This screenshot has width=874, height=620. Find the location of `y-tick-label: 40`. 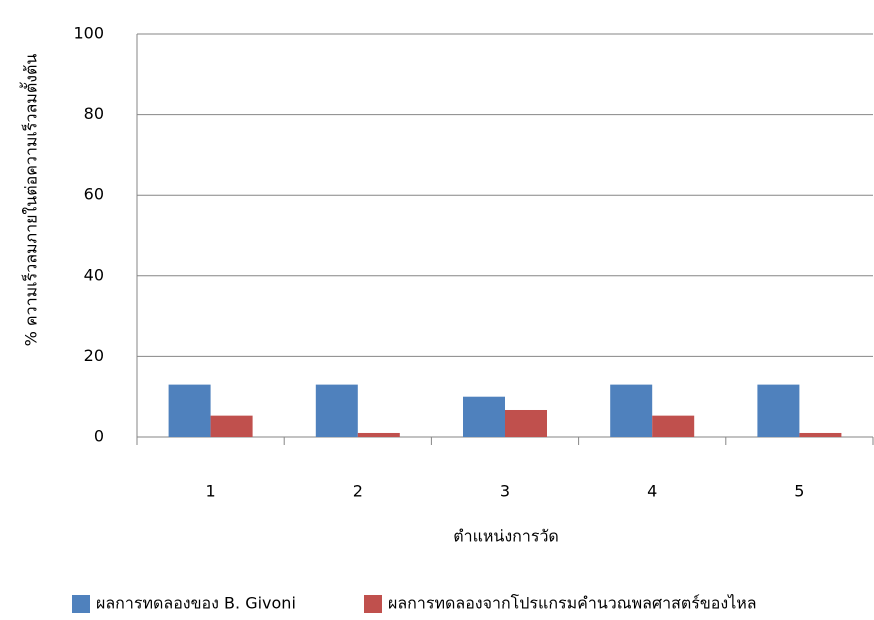

y-tick-label: 40 is located at coordinates (94, 274).